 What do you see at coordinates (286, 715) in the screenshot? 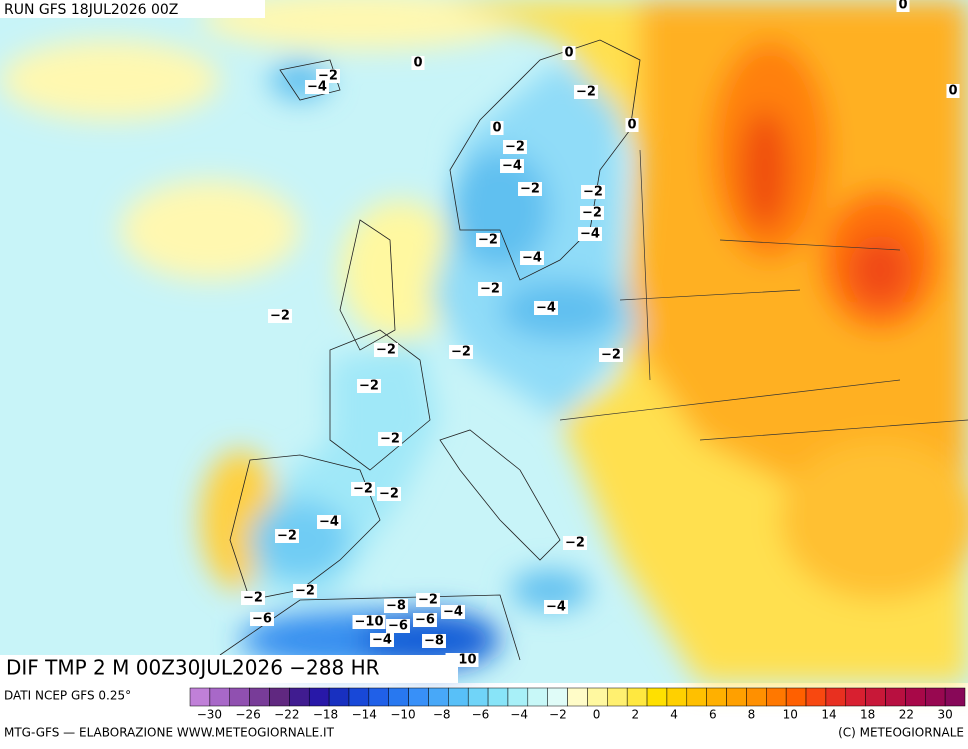
I see `colorbar-label: −22` at bounding box center [286, 715].